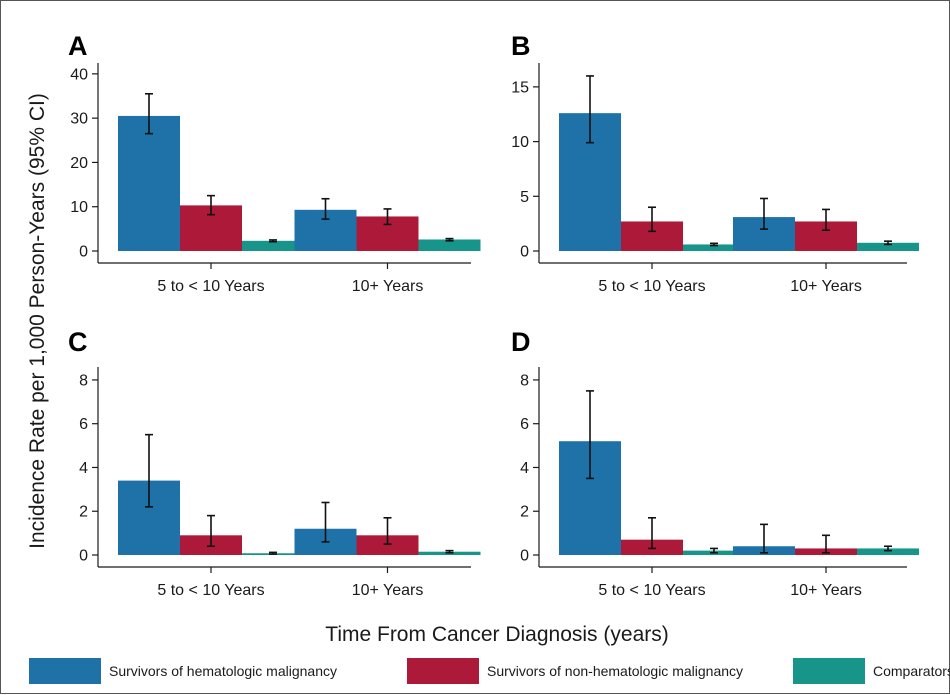  Describe the element at coordinates (79, 119) in the screenshot. I see `y-tick-label: 30` at that location.